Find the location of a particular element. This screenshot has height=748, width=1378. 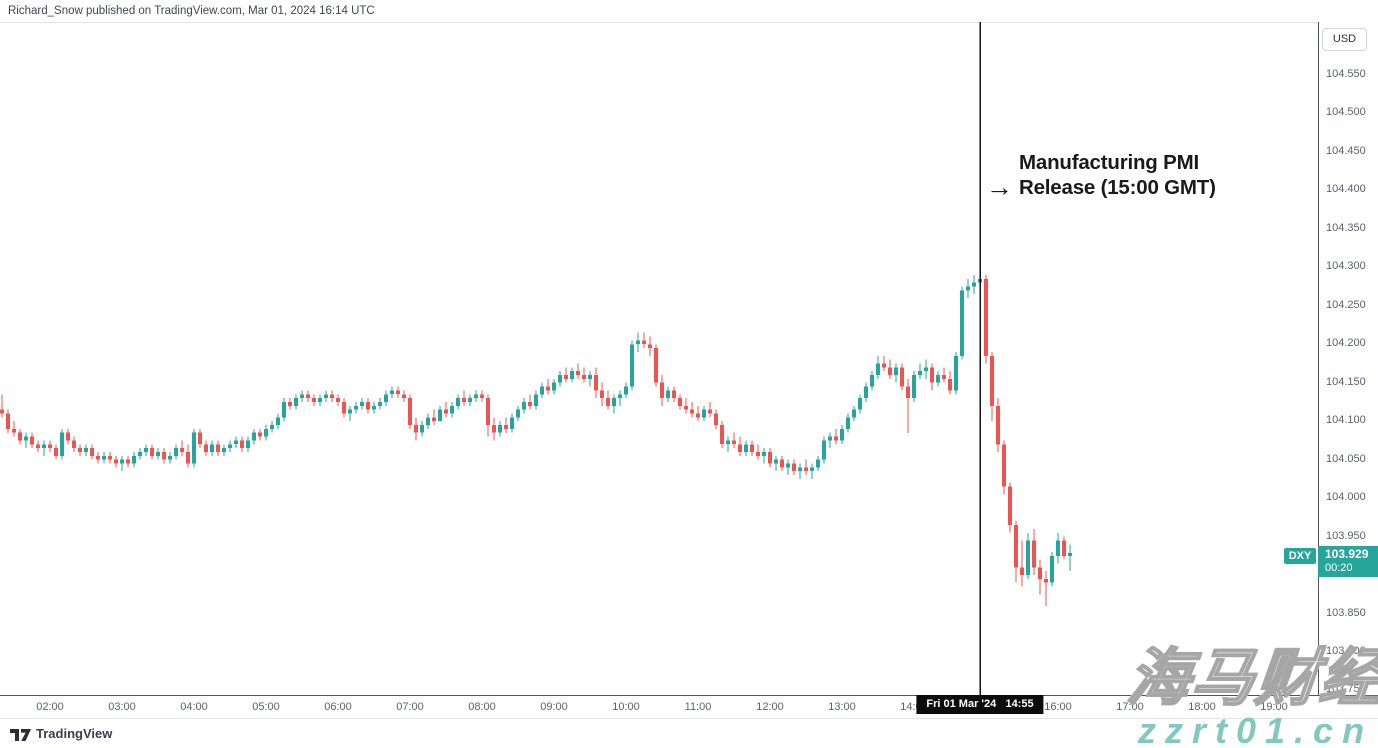

tradingview-logo-icon is located at coordinates (21, 737).